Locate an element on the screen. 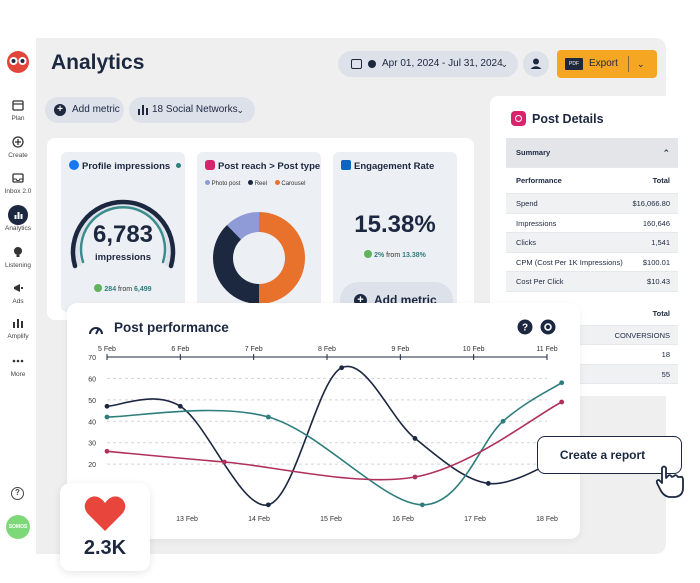 The width and height of the screenshot is (700, 583). legend-label: Carousel is located at coordinates (293, 184).